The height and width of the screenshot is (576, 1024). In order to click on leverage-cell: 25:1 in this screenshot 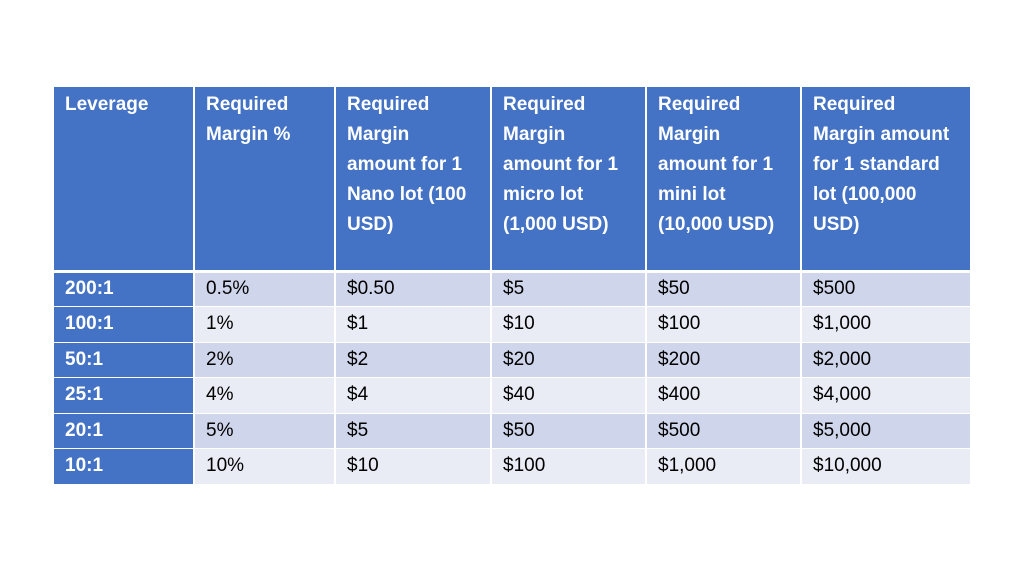, I will do `click(124, 395)`.